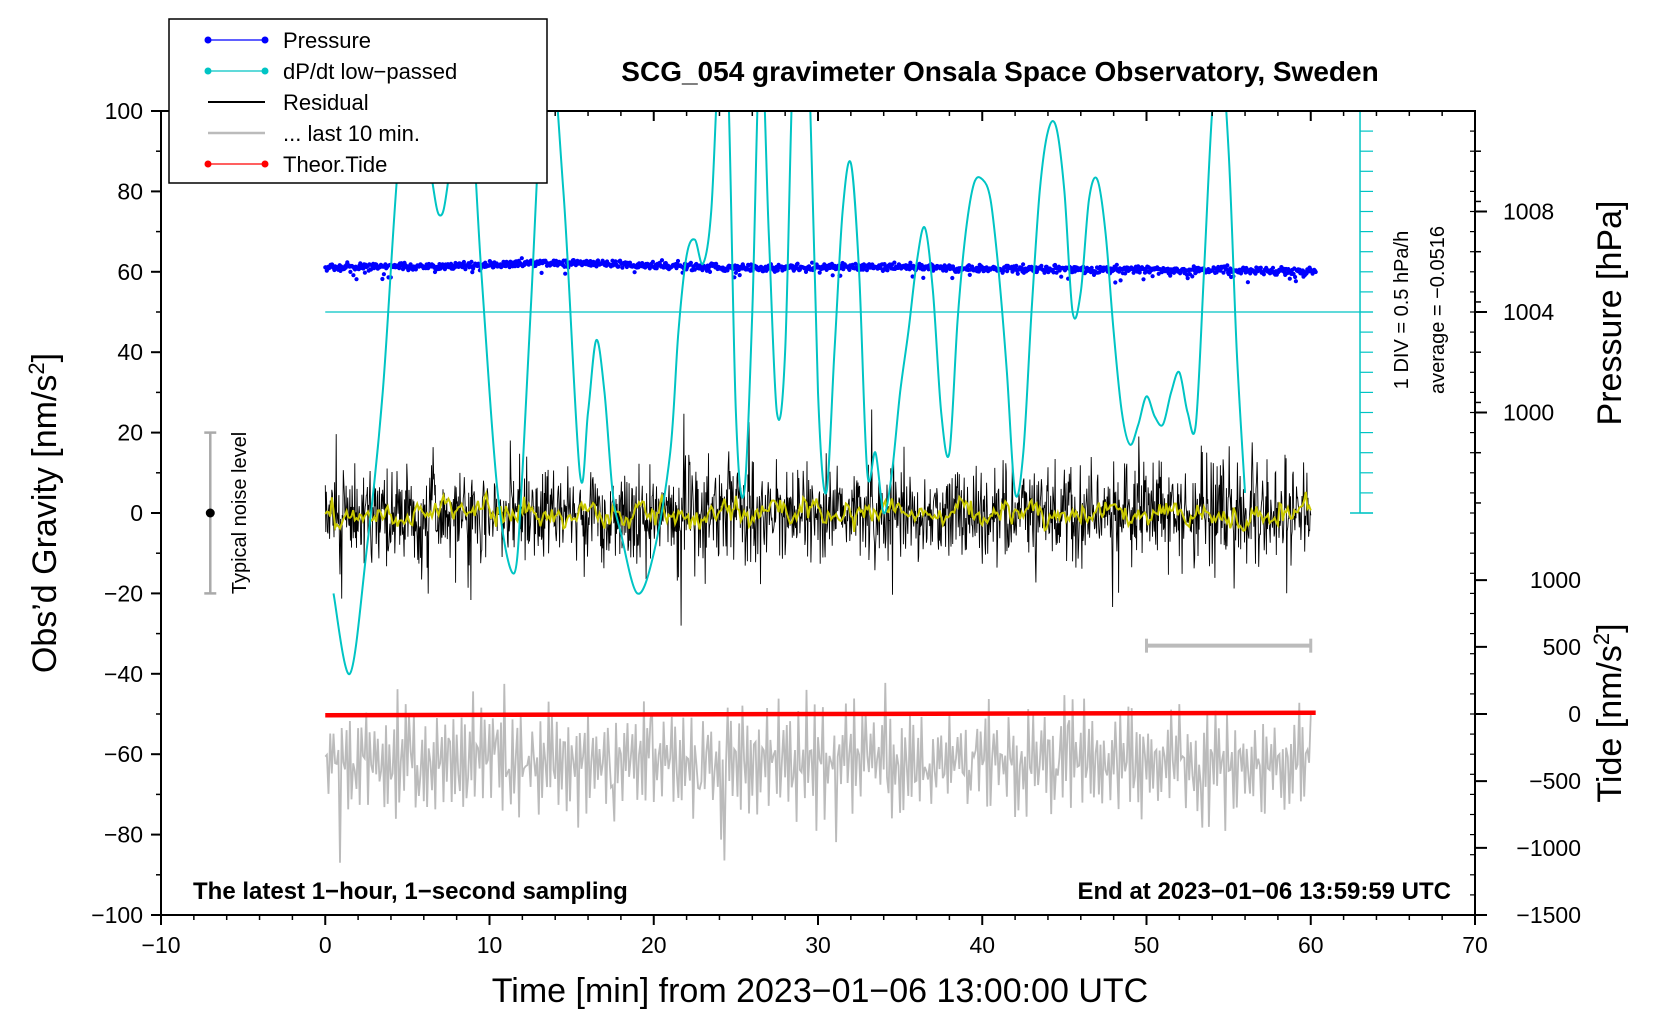  Describe the element at coordinates (820, 991) in the screenshot. I see `x-axis-title: Time [min] from 2023−01−06 13:00:00 UTC` at that location.